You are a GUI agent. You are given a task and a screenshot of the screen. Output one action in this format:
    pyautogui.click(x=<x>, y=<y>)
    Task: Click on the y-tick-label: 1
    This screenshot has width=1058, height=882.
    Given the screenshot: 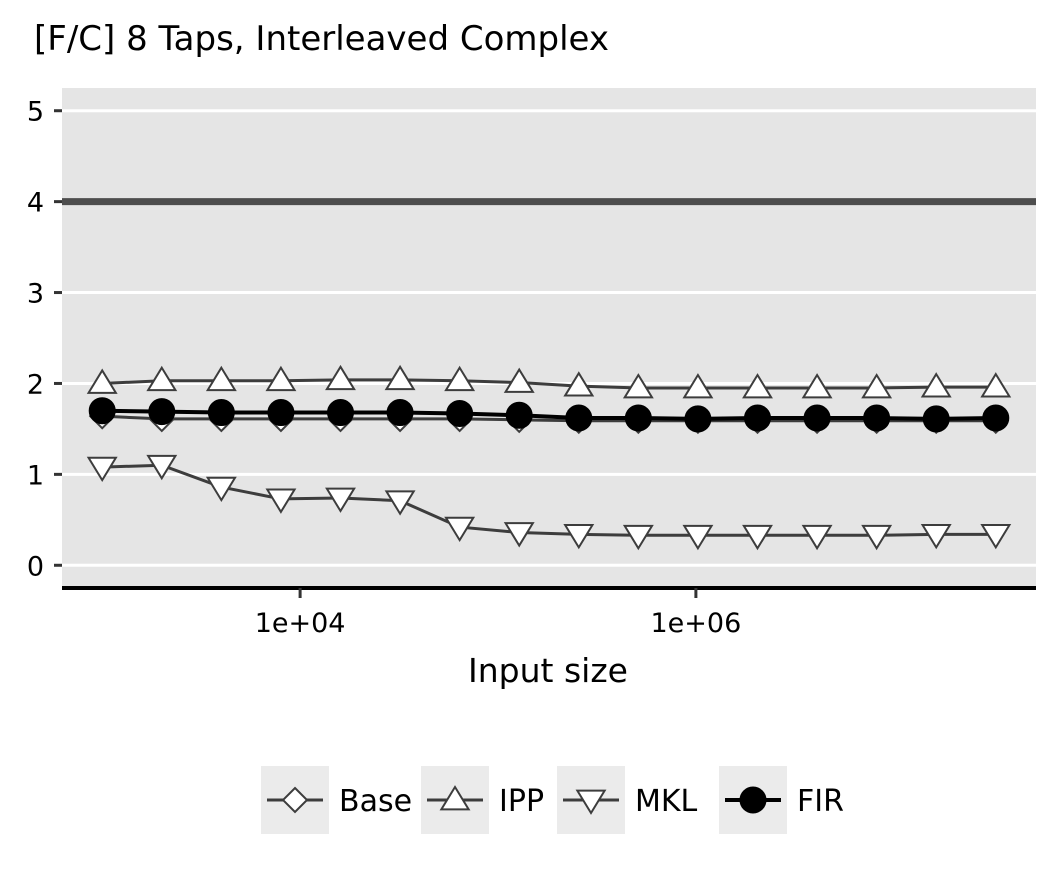 What is the action you would take?
    pyautogui.click(x=35, y=475)
    